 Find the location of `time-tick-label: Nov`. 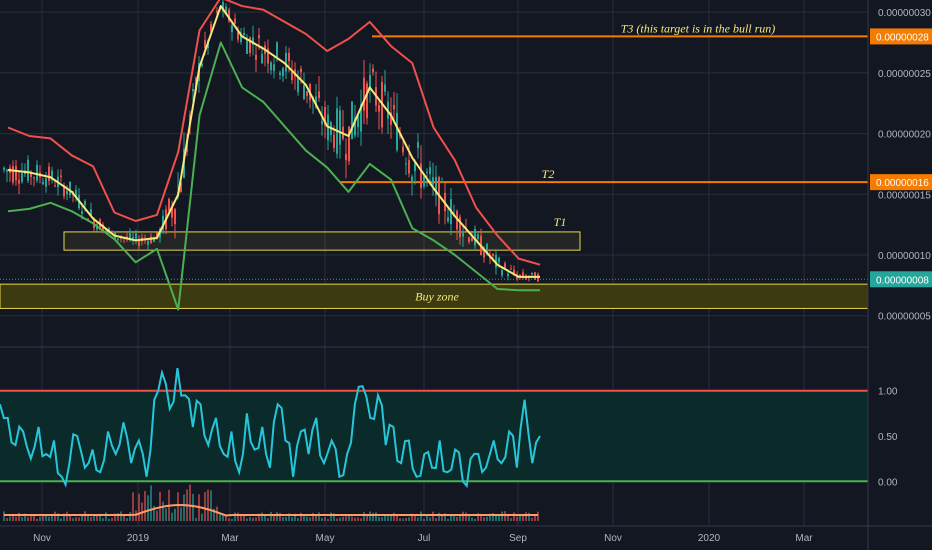

time-tick-label: Nov is located at coordinates (613, 538).